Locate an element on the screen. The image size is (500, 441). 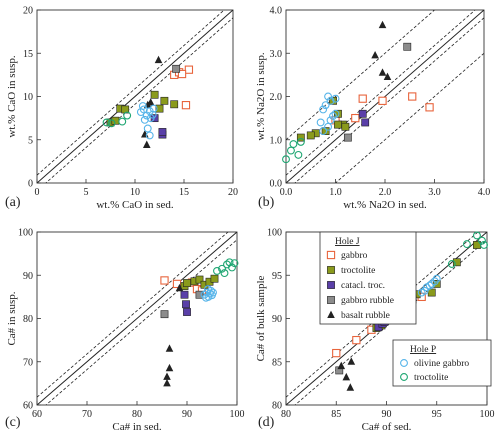
panel-label-d: (d) is located at coordinates (266, 422).